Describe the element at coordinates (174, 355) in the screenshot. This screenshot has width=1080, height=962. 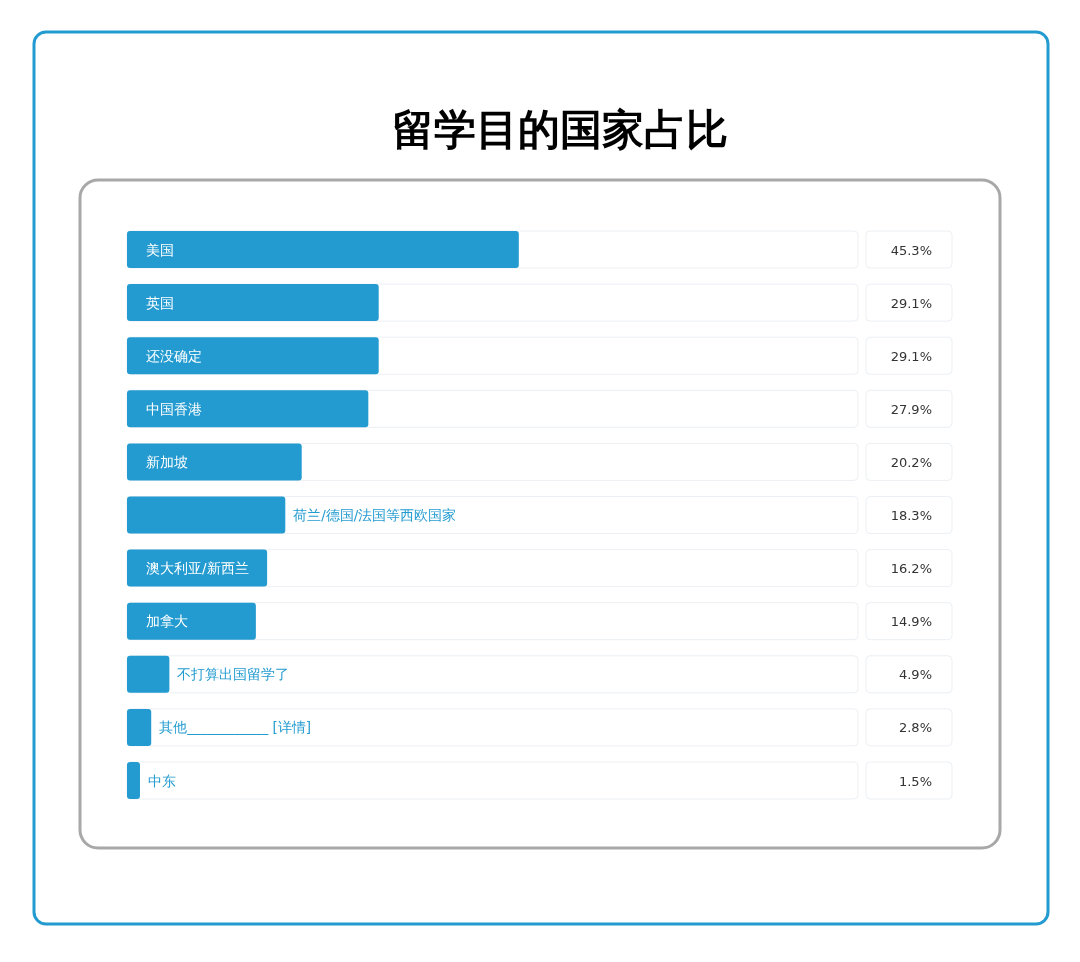
I see `y-tick-label: 还没确定` at that location.